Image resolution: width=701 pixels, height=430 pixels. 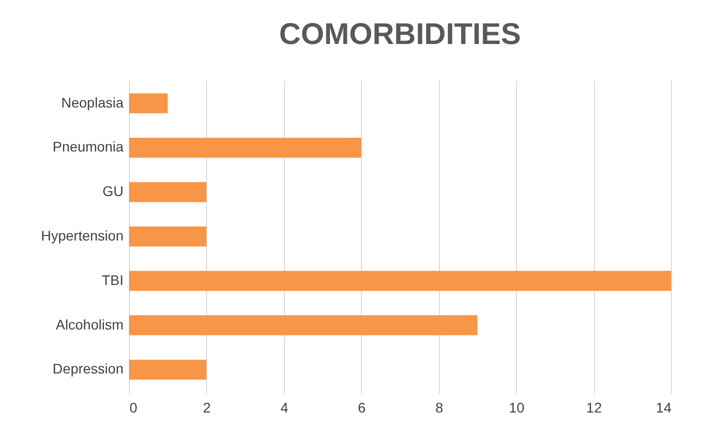 I want to click on x-tick-label: 6, so click(x=362, y=408).